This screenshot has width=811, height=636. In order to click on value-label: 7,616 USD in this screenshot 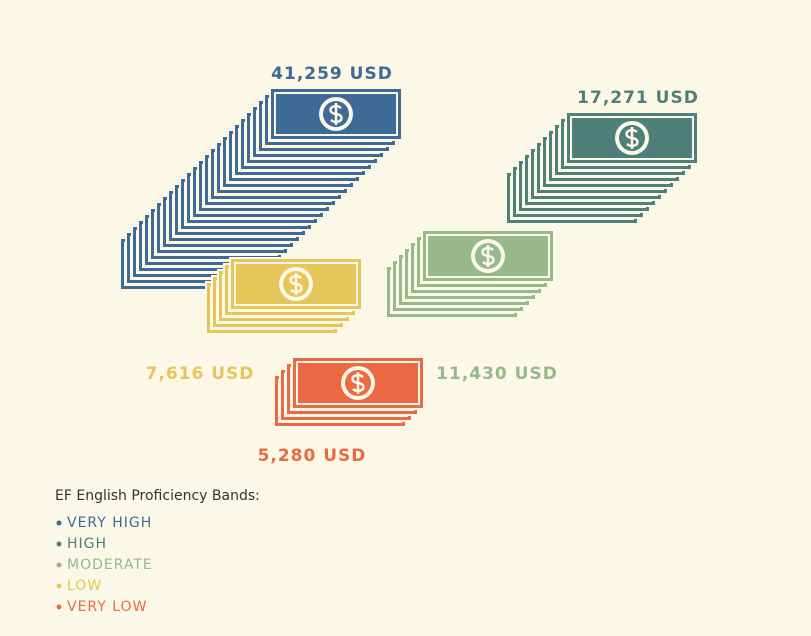, I will do `click(200, 374)`.